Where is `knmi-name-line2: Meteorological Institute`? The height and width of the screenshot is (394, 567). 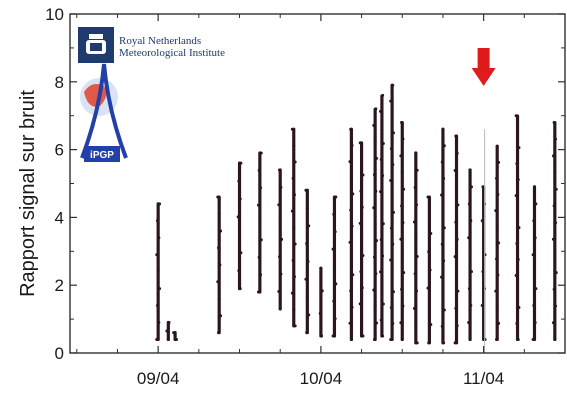 knmi-name-line2: Meteorological Institute is located at coordinates (172, 53).